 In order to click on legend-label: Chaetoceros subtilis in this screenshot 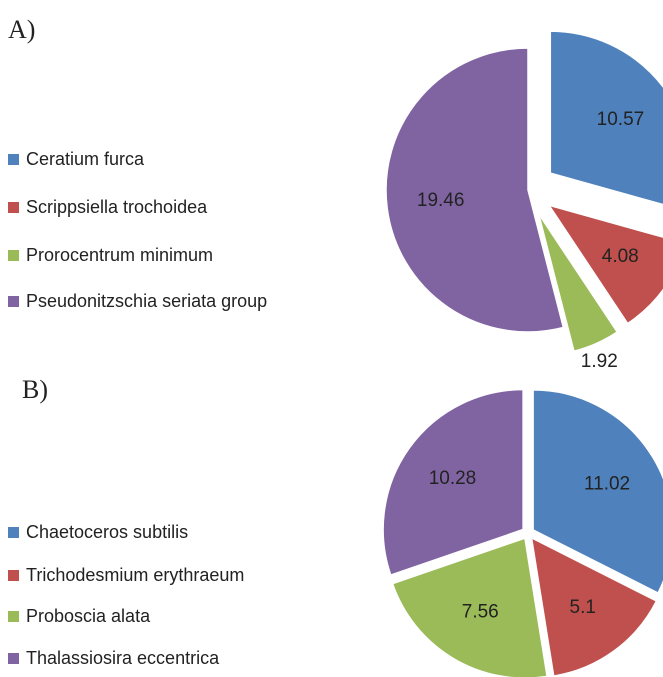, I will do `click(107, 532)`.